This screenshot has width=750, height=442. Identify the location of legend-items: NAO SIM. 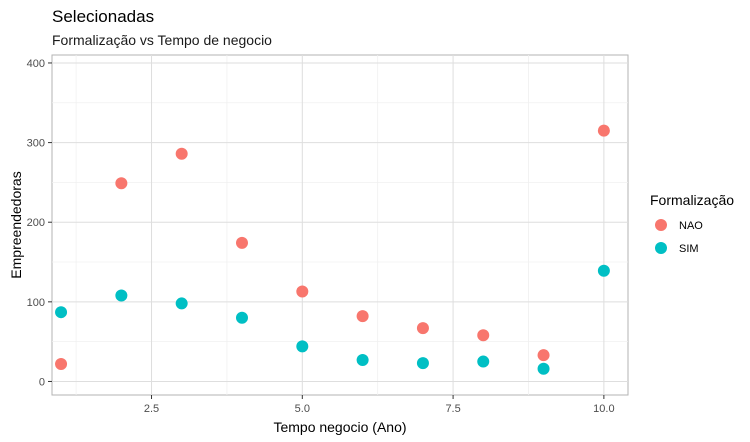
(679, 237).